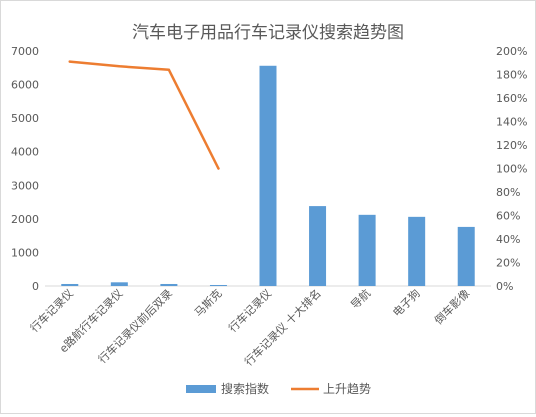 This screenshot has height=417, width=536. I want to click on y-right-tick-label: 140%, so click(511, 122).